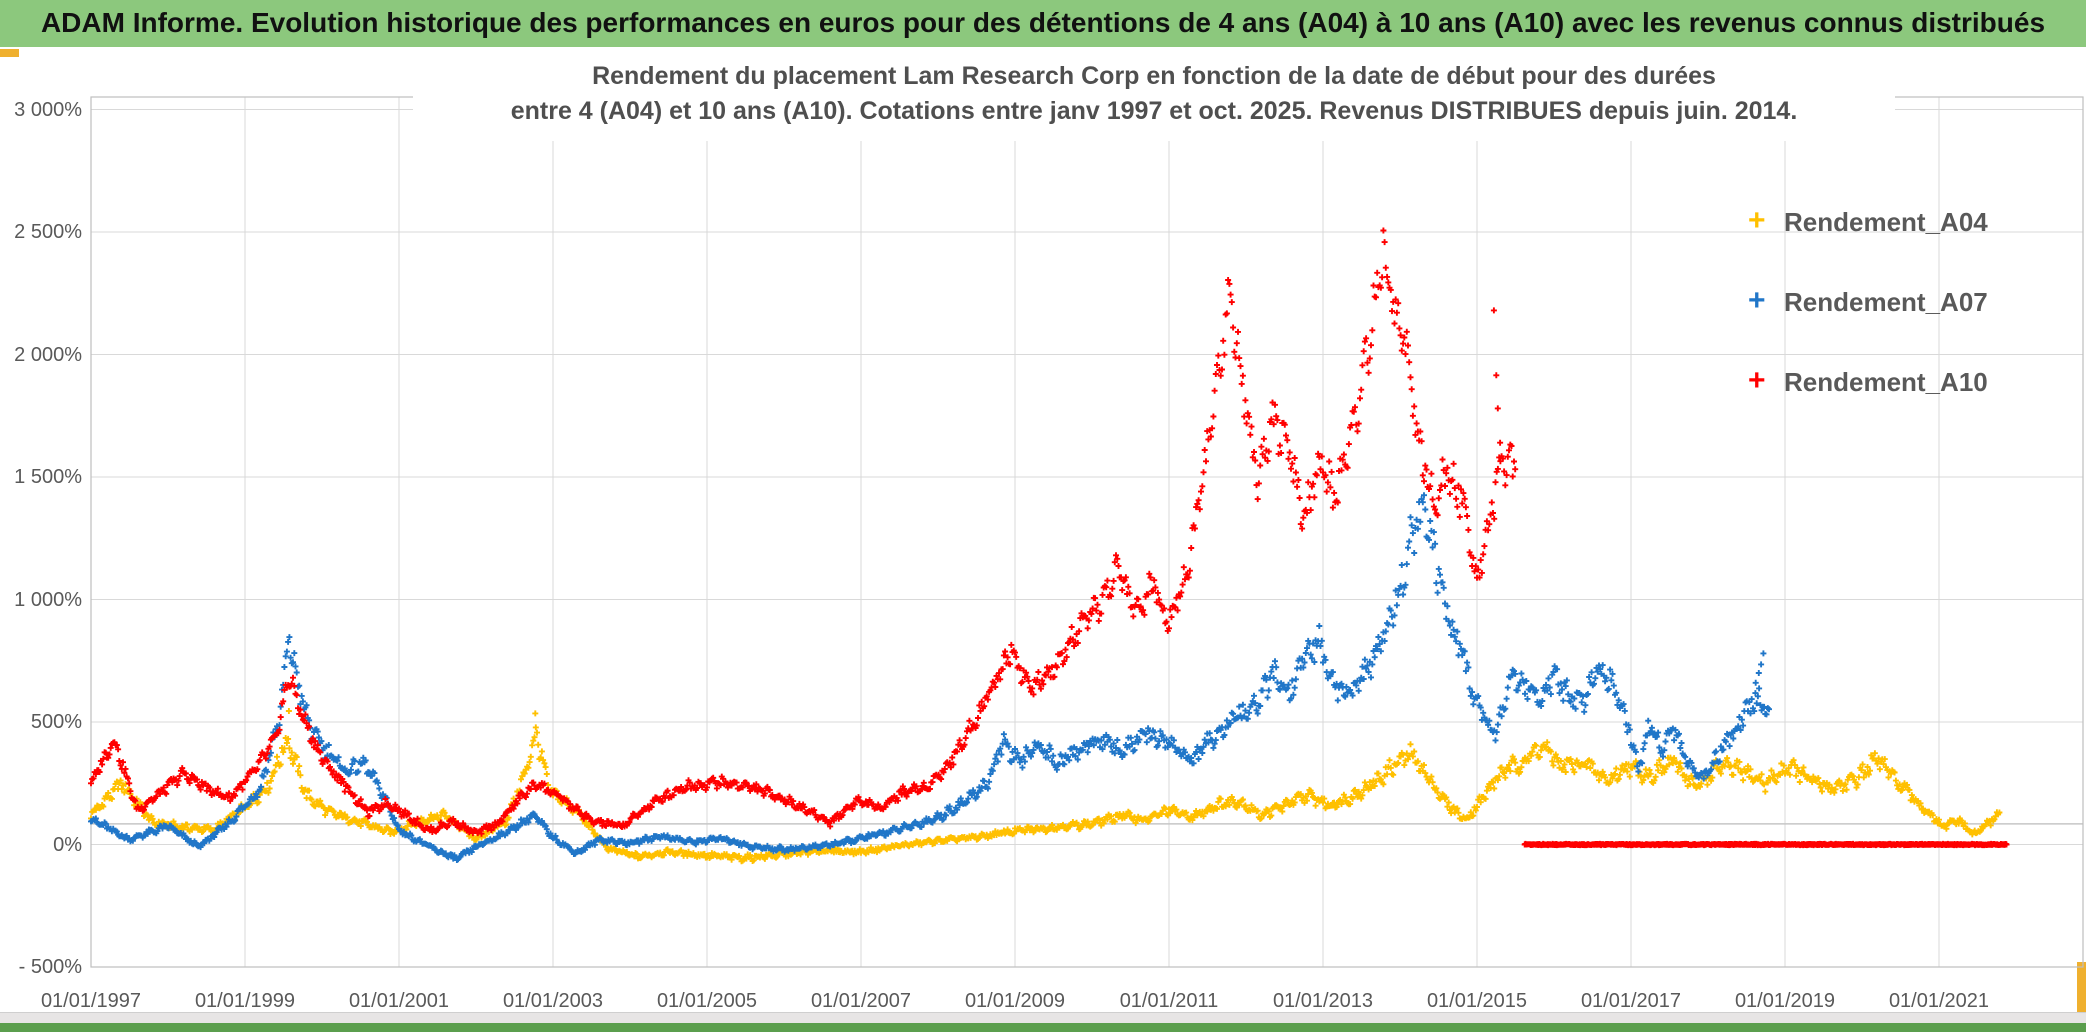  What do you see at coordinates (48, 477) in the screenshot?
I see `y-axis-label: 1 500%` at bounding box center [48, 477].